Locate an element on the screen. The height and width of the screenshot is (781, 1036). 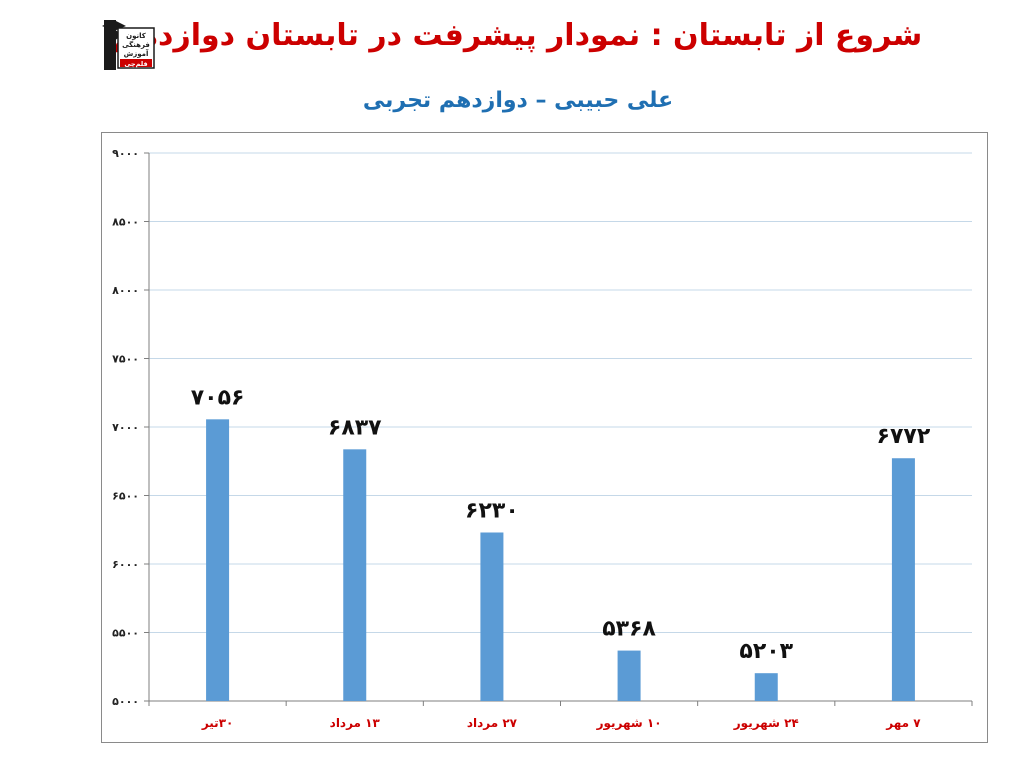
logo-line-1: کانون is located at coordinates (136, 36).